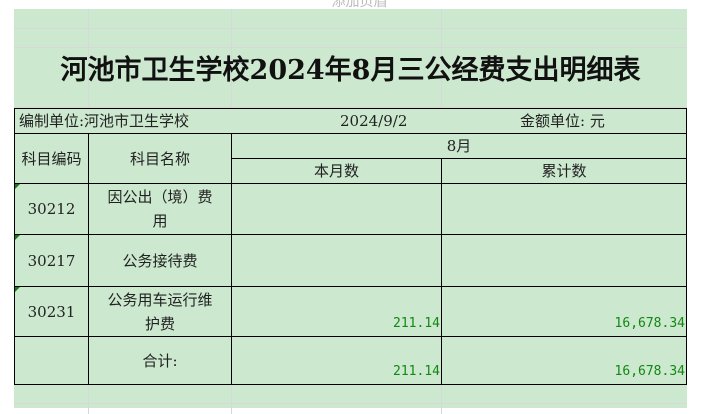 The image size is (719, 414). Describe the element at coordinates (374, 121) in the screenshot. I see `report-date: 2024/9/2` at that location.